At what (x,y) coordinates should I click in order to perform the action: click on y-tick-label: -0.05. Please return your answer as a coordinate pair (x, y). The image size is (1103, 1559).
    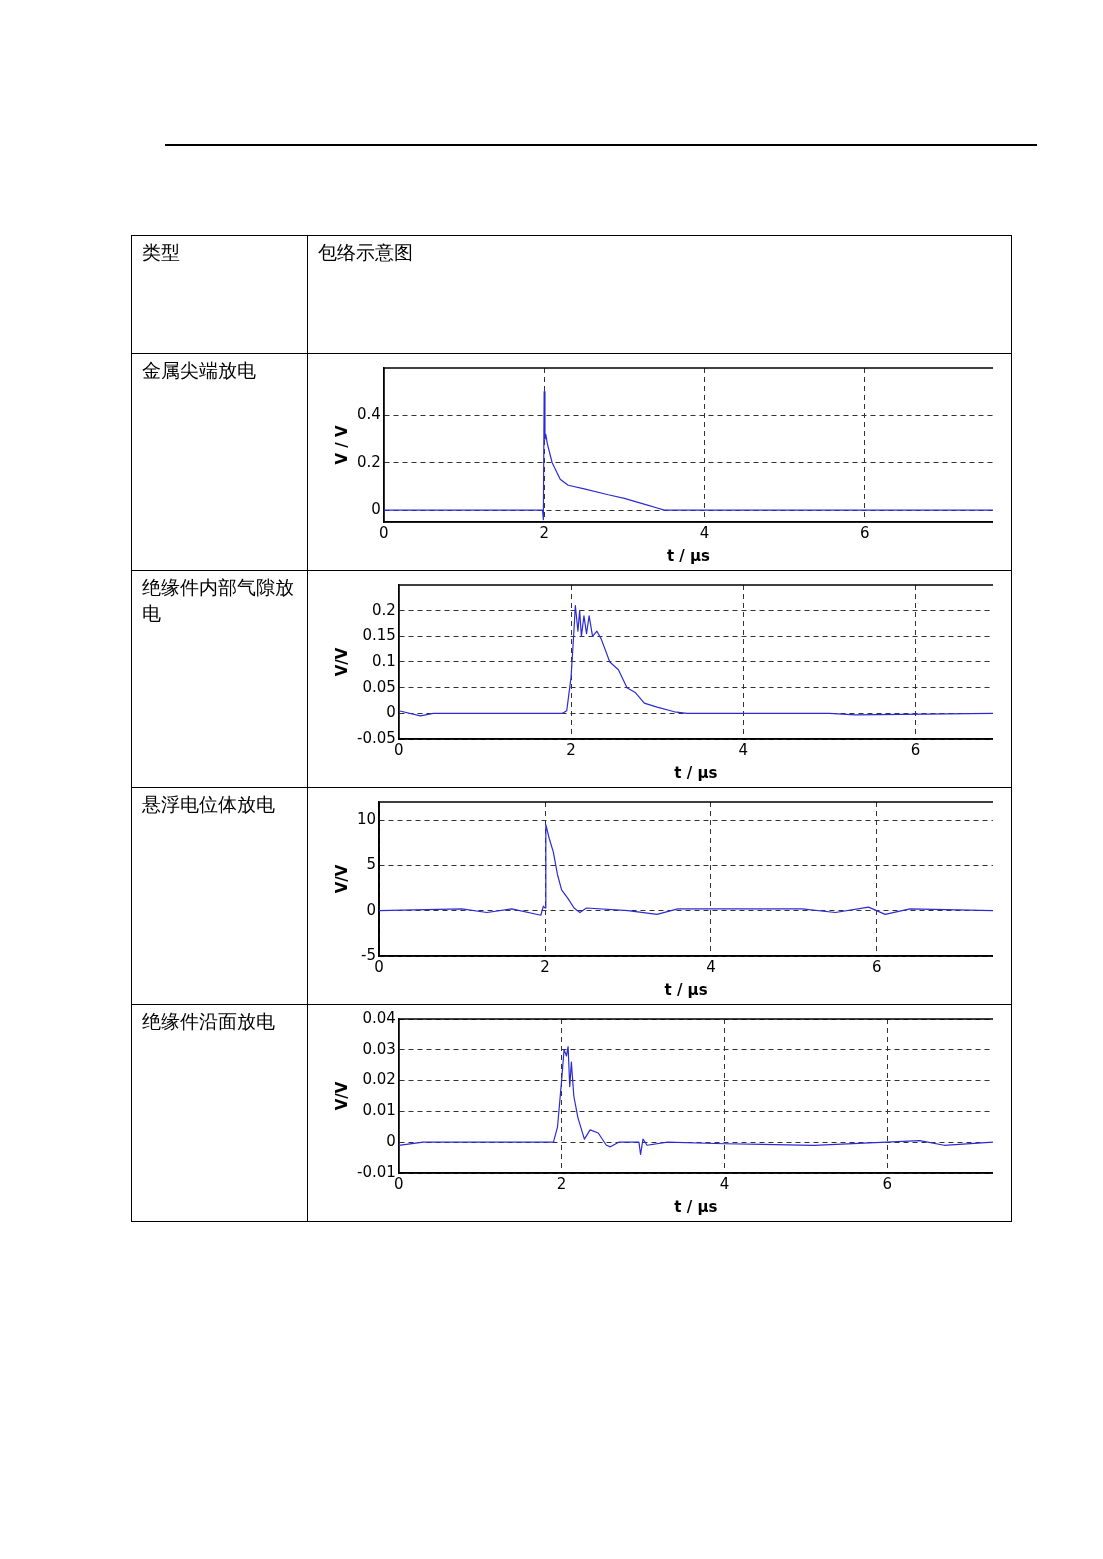
    Looking at the image, I should click on (376, 737).